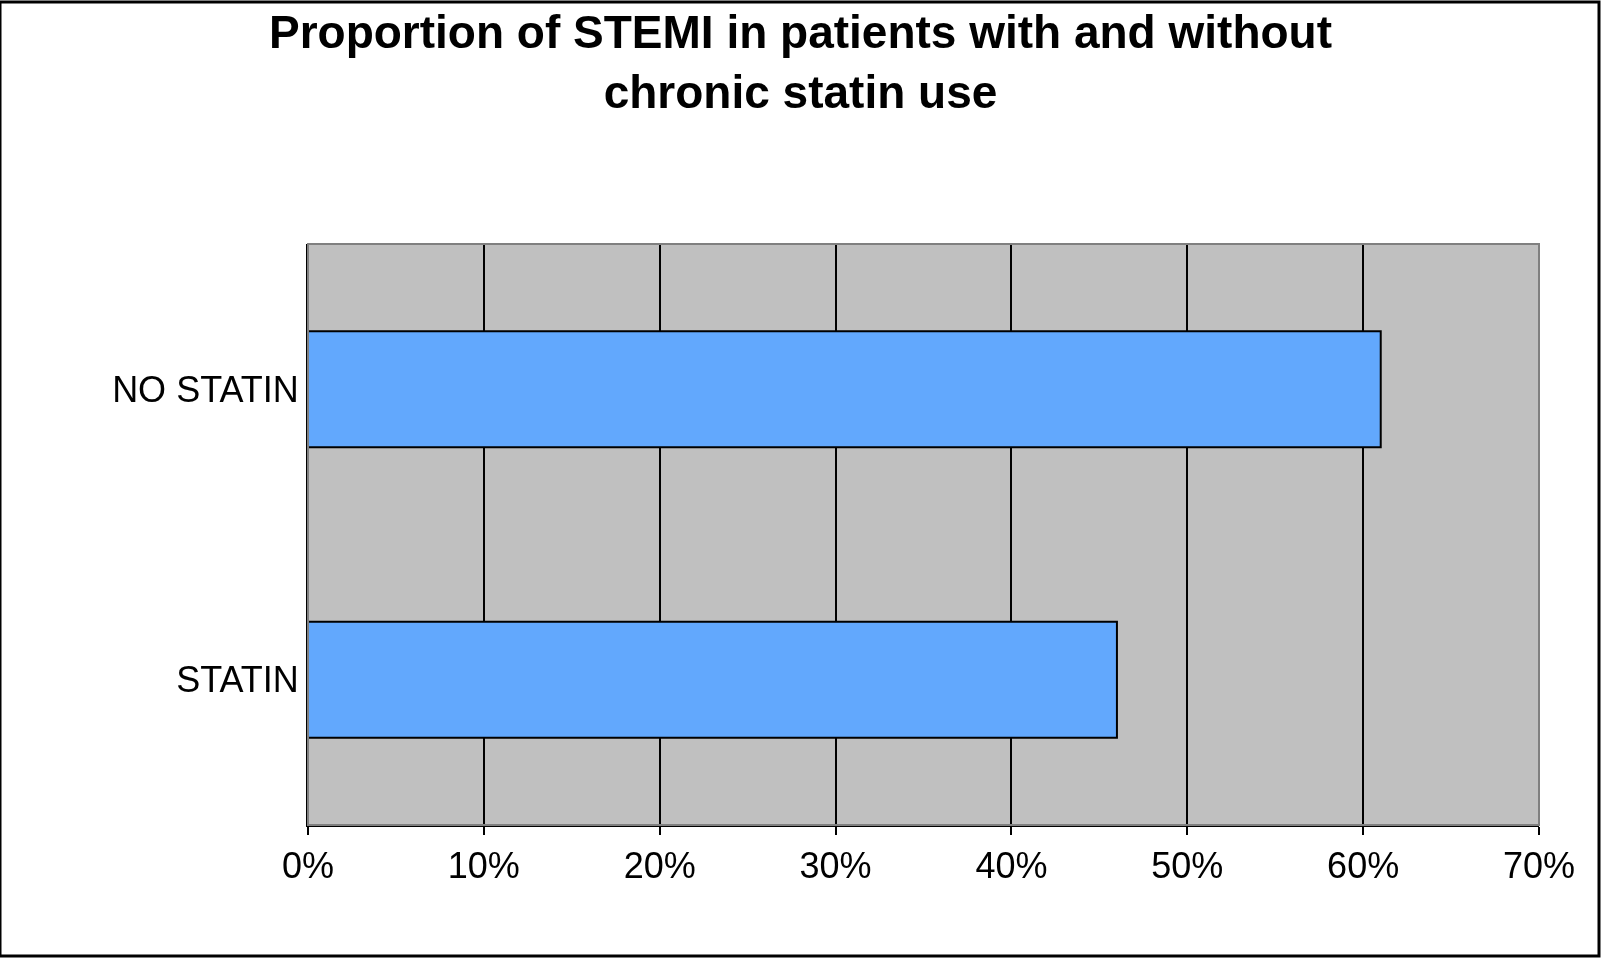 This screenshot has width=1601, height=958. Describe the element at coordinates (308, 866) in the screenshot. I see `x-tick-label: 0%` at that location.